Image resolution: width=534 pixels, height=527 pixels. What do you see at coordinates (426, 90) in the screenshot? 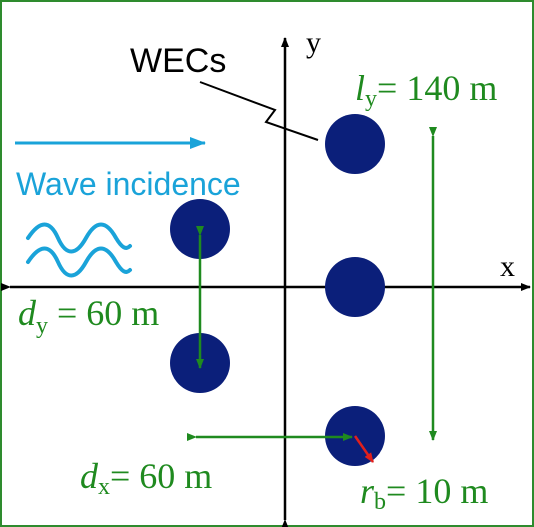
I see `ly-label: ly= 140 m` at bounding box center [426, 90].